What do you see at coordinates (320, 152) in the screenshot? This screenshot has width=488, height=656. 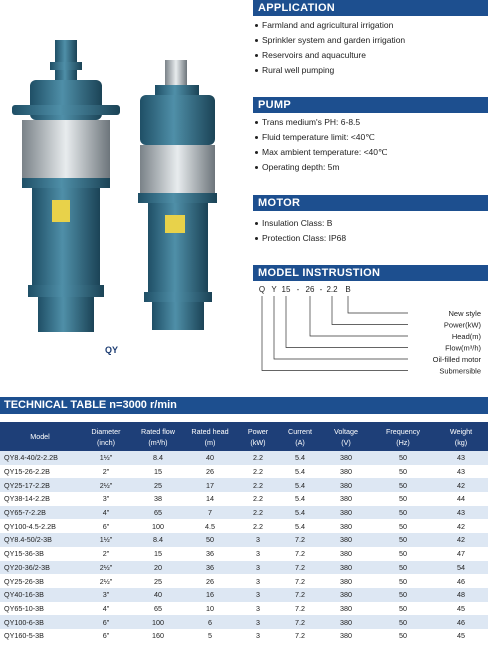 I see `bullet-item: Max ambient temperature: <40℃` at bounding box center [320, 152].